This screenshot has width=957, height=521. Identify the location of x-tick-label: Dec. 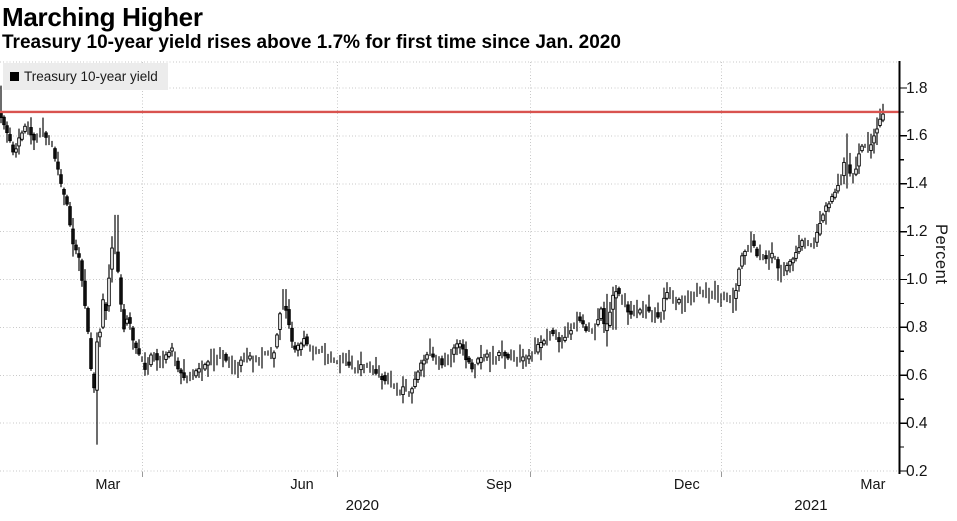
(686, 485).